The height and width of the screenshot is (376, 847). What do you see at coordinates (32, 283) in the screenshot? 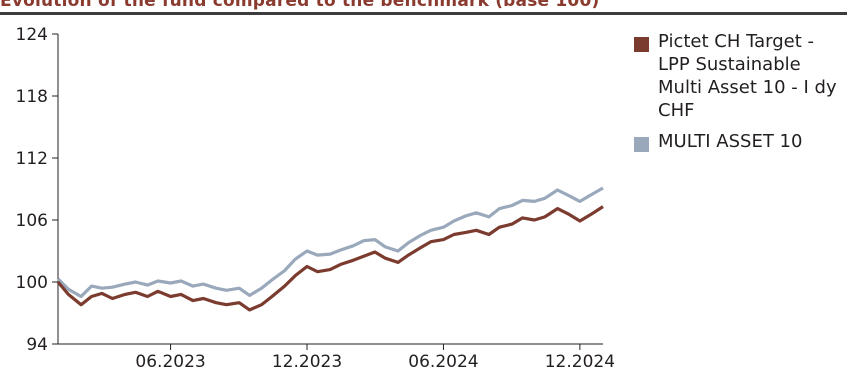
I see `y-tick-label: 100` at bounding box center [32, 283].